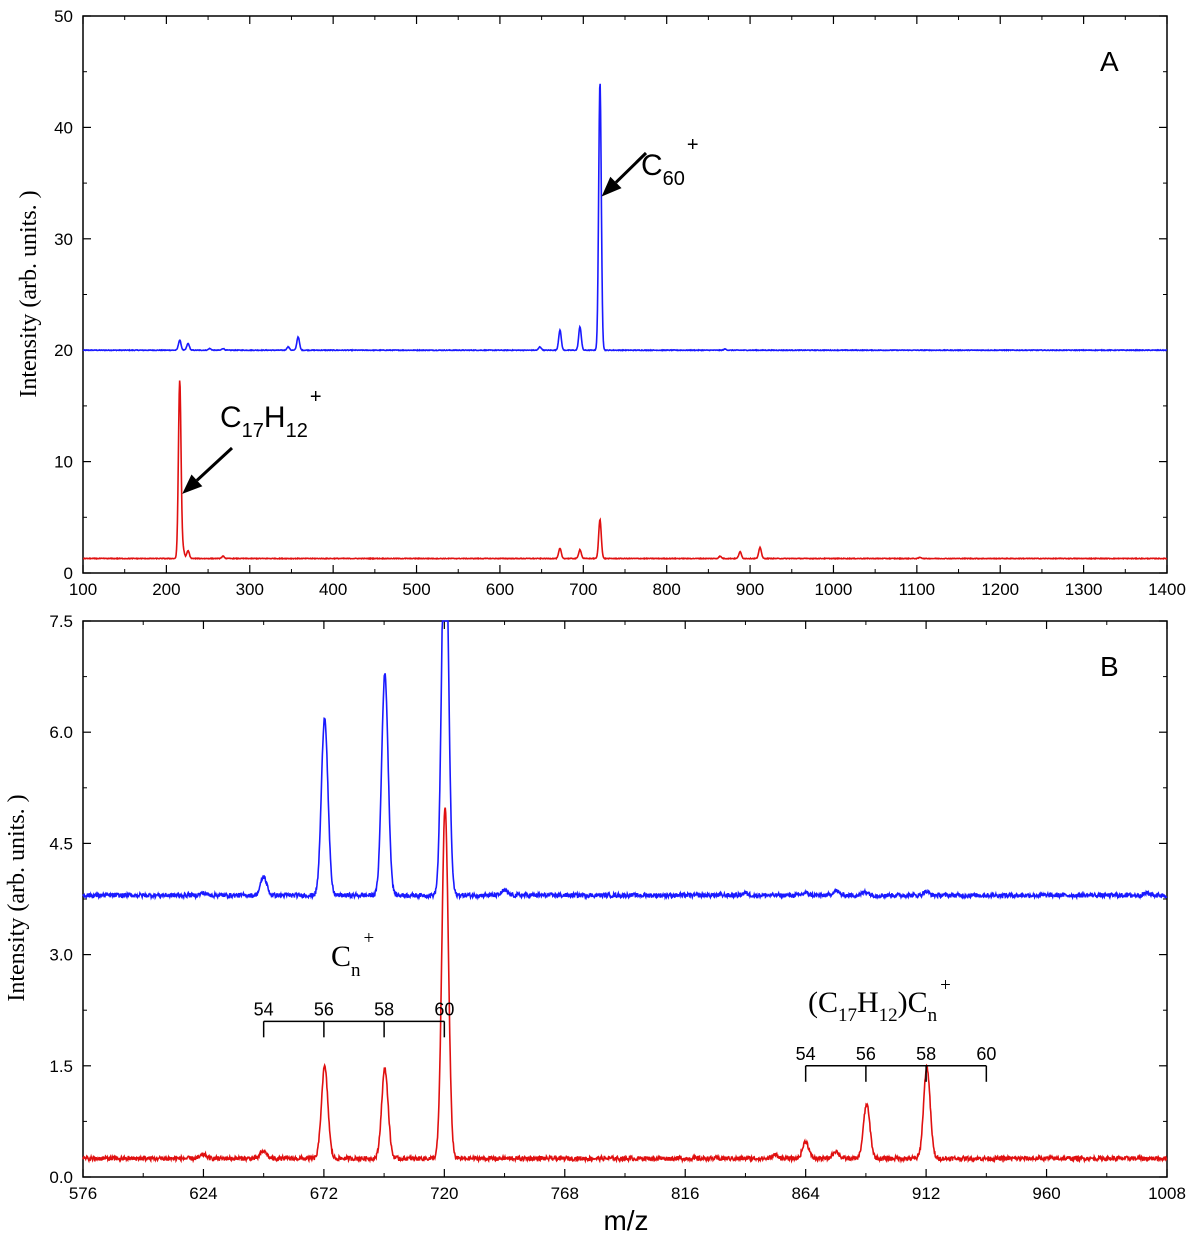 This screenshot has width=1200, height=1237. I want to click on c60-base: C, so click(652, 165).